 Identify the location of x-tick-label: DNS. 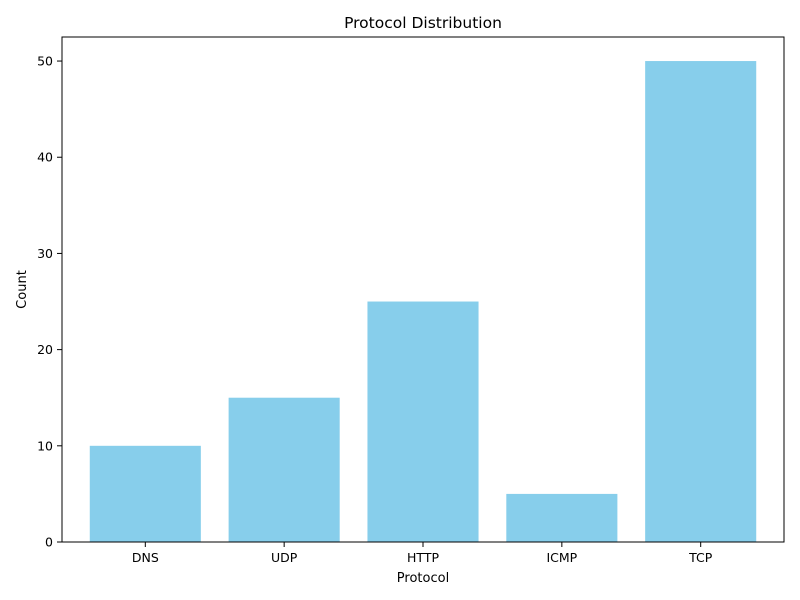
(145, 557).